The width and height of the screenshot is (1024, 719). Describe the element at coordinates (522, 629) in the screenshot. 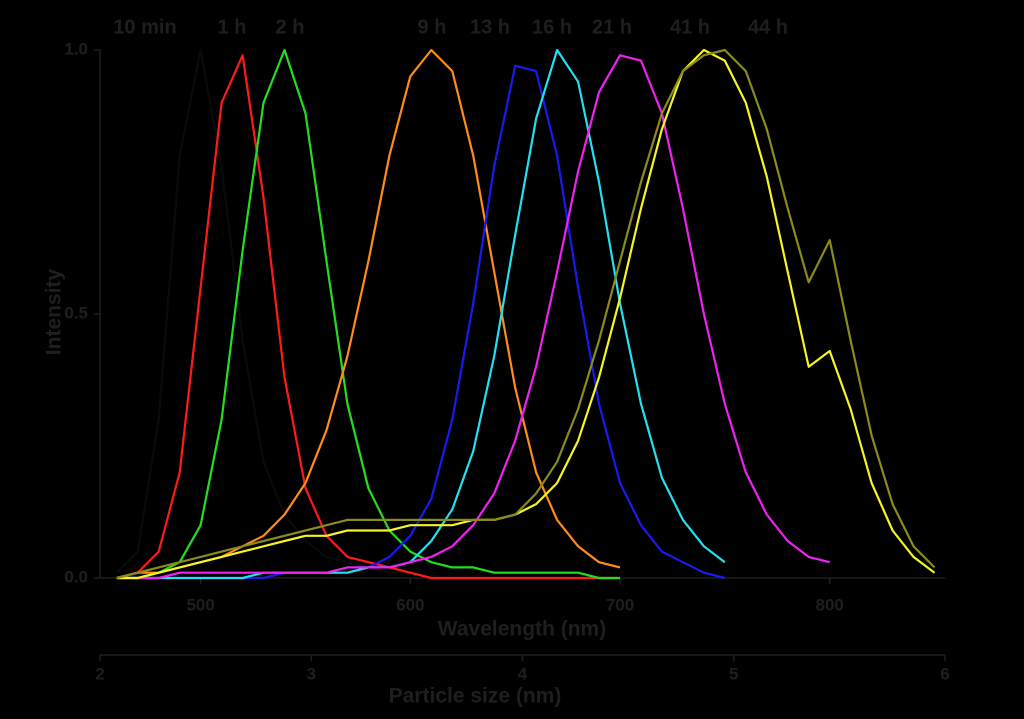

I see `x-axis-title: Wavelength (nm)` at that location.